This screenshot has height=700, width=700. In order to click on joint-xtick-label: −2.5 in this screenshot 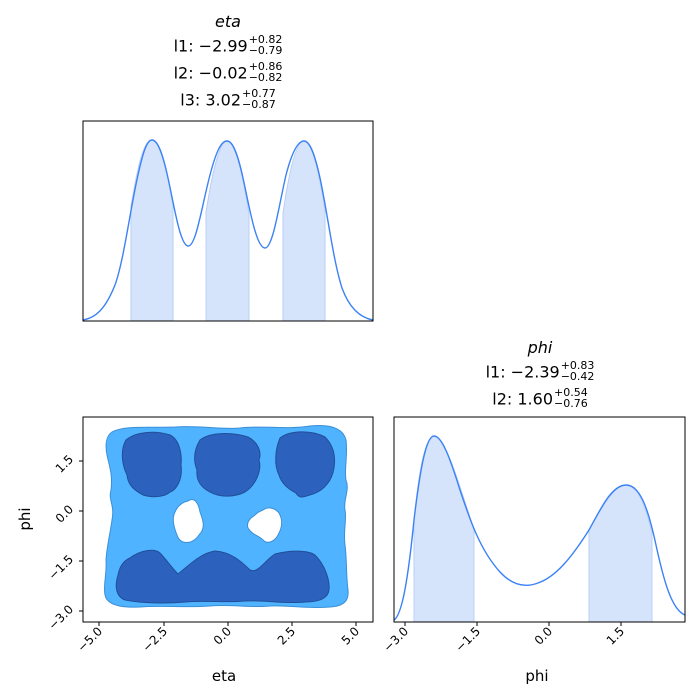, I will do `click(155, 639)`.